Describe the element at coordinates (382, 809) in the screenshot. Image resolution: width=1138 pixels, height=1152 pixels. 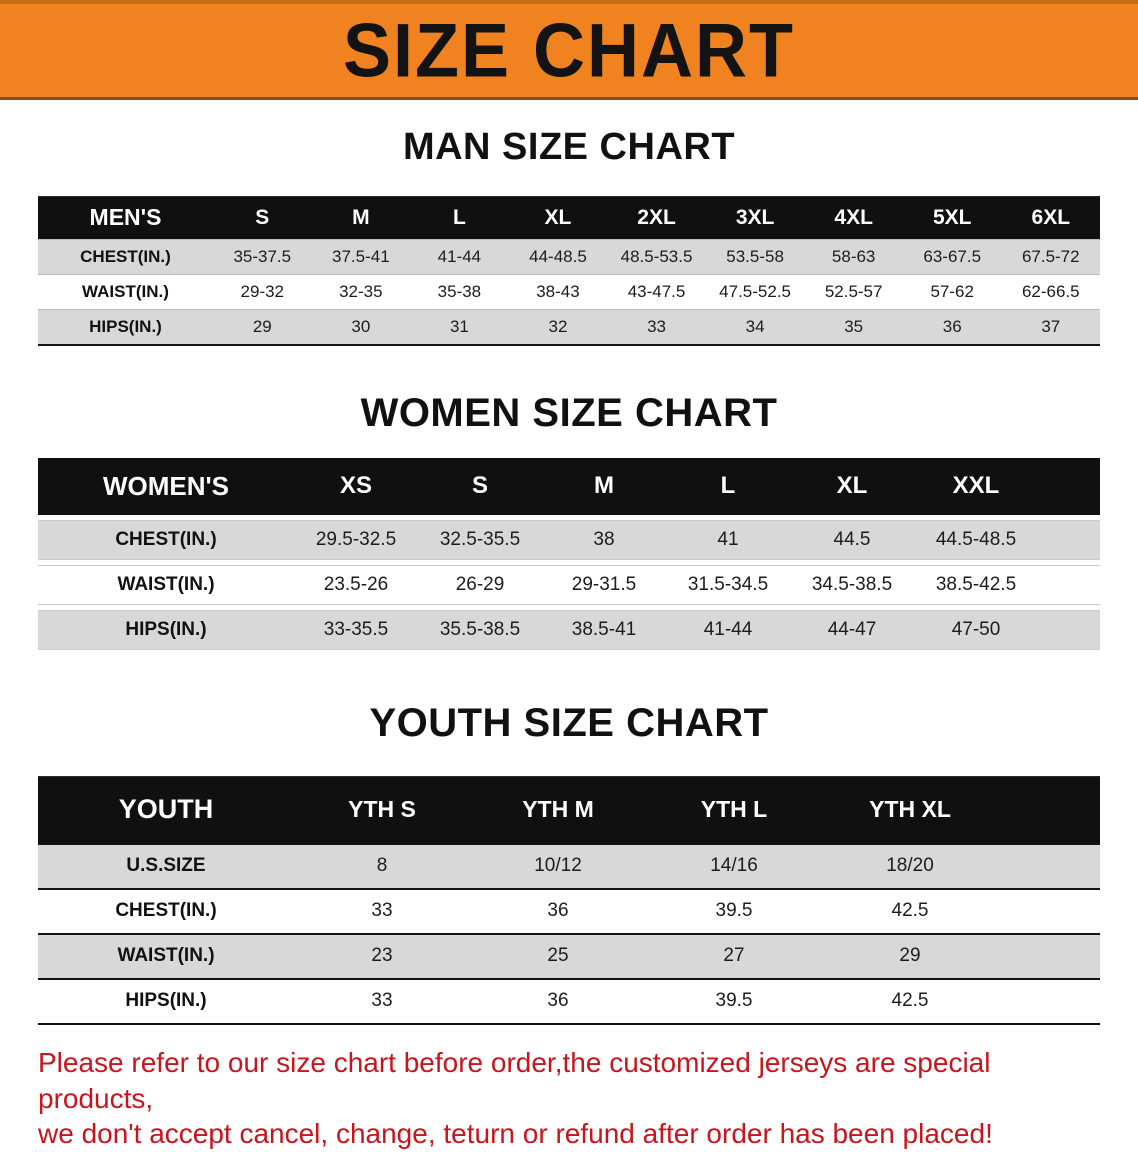
I see `size-column-header: YTH S` at that location.